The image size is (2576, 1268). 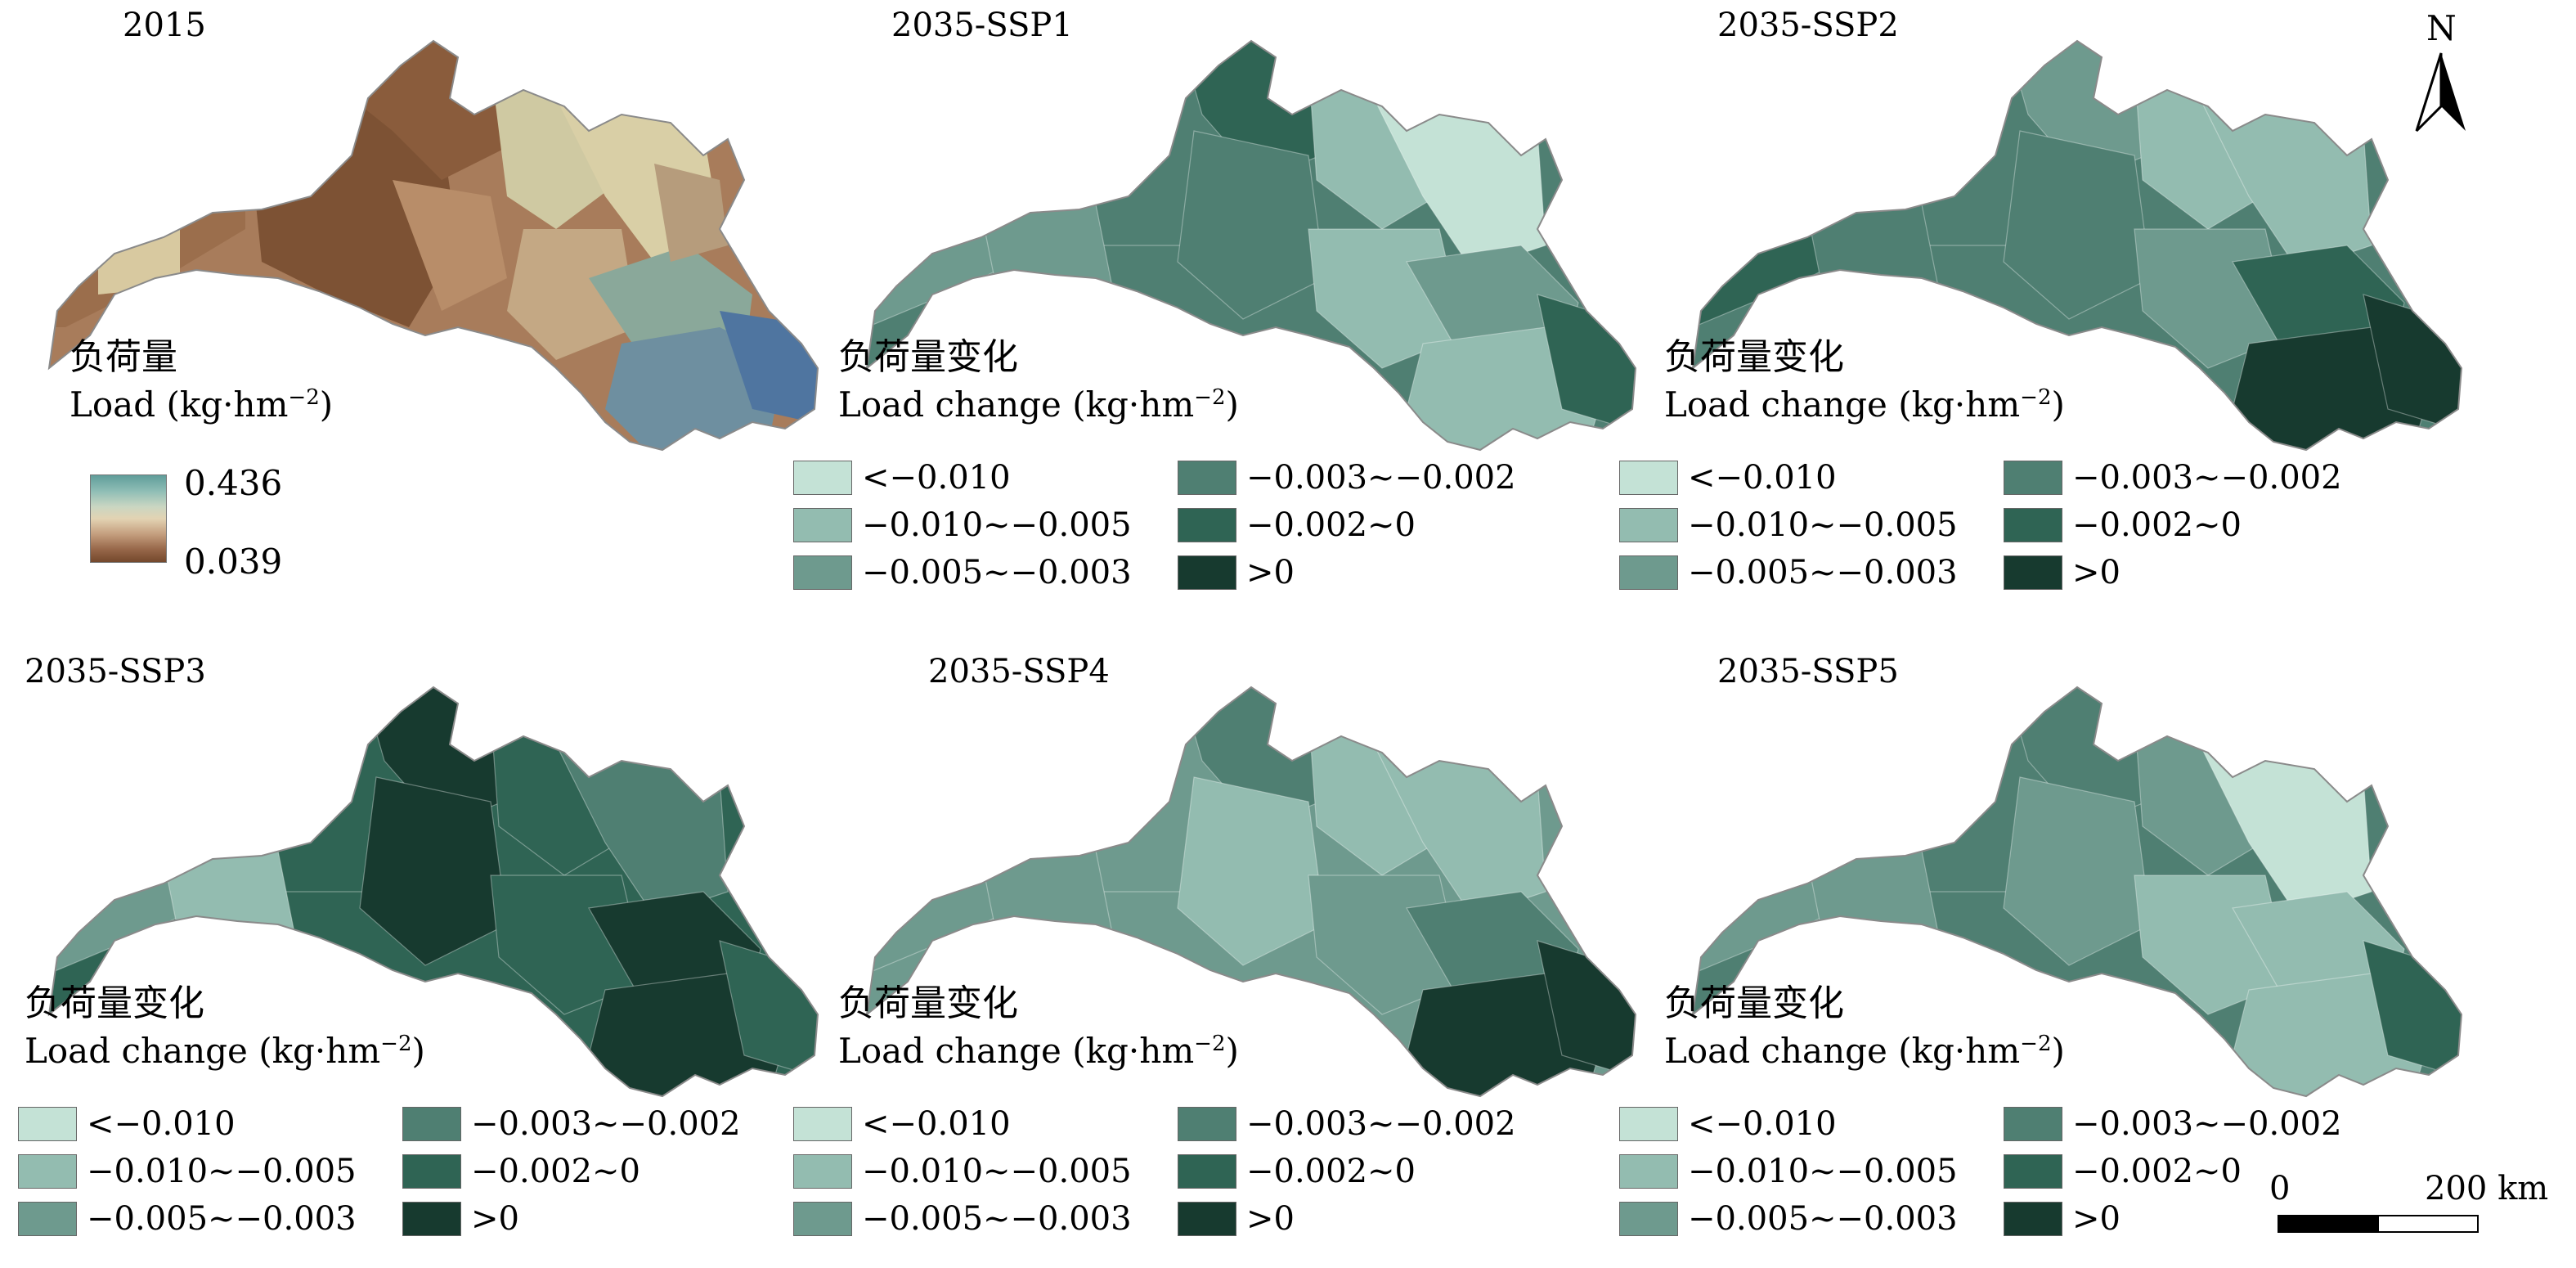 What do you see at coordinates (115, 671) in the screenshot?
I see `panel-title: 2035-SSP3` at bounding box center [115, 671].